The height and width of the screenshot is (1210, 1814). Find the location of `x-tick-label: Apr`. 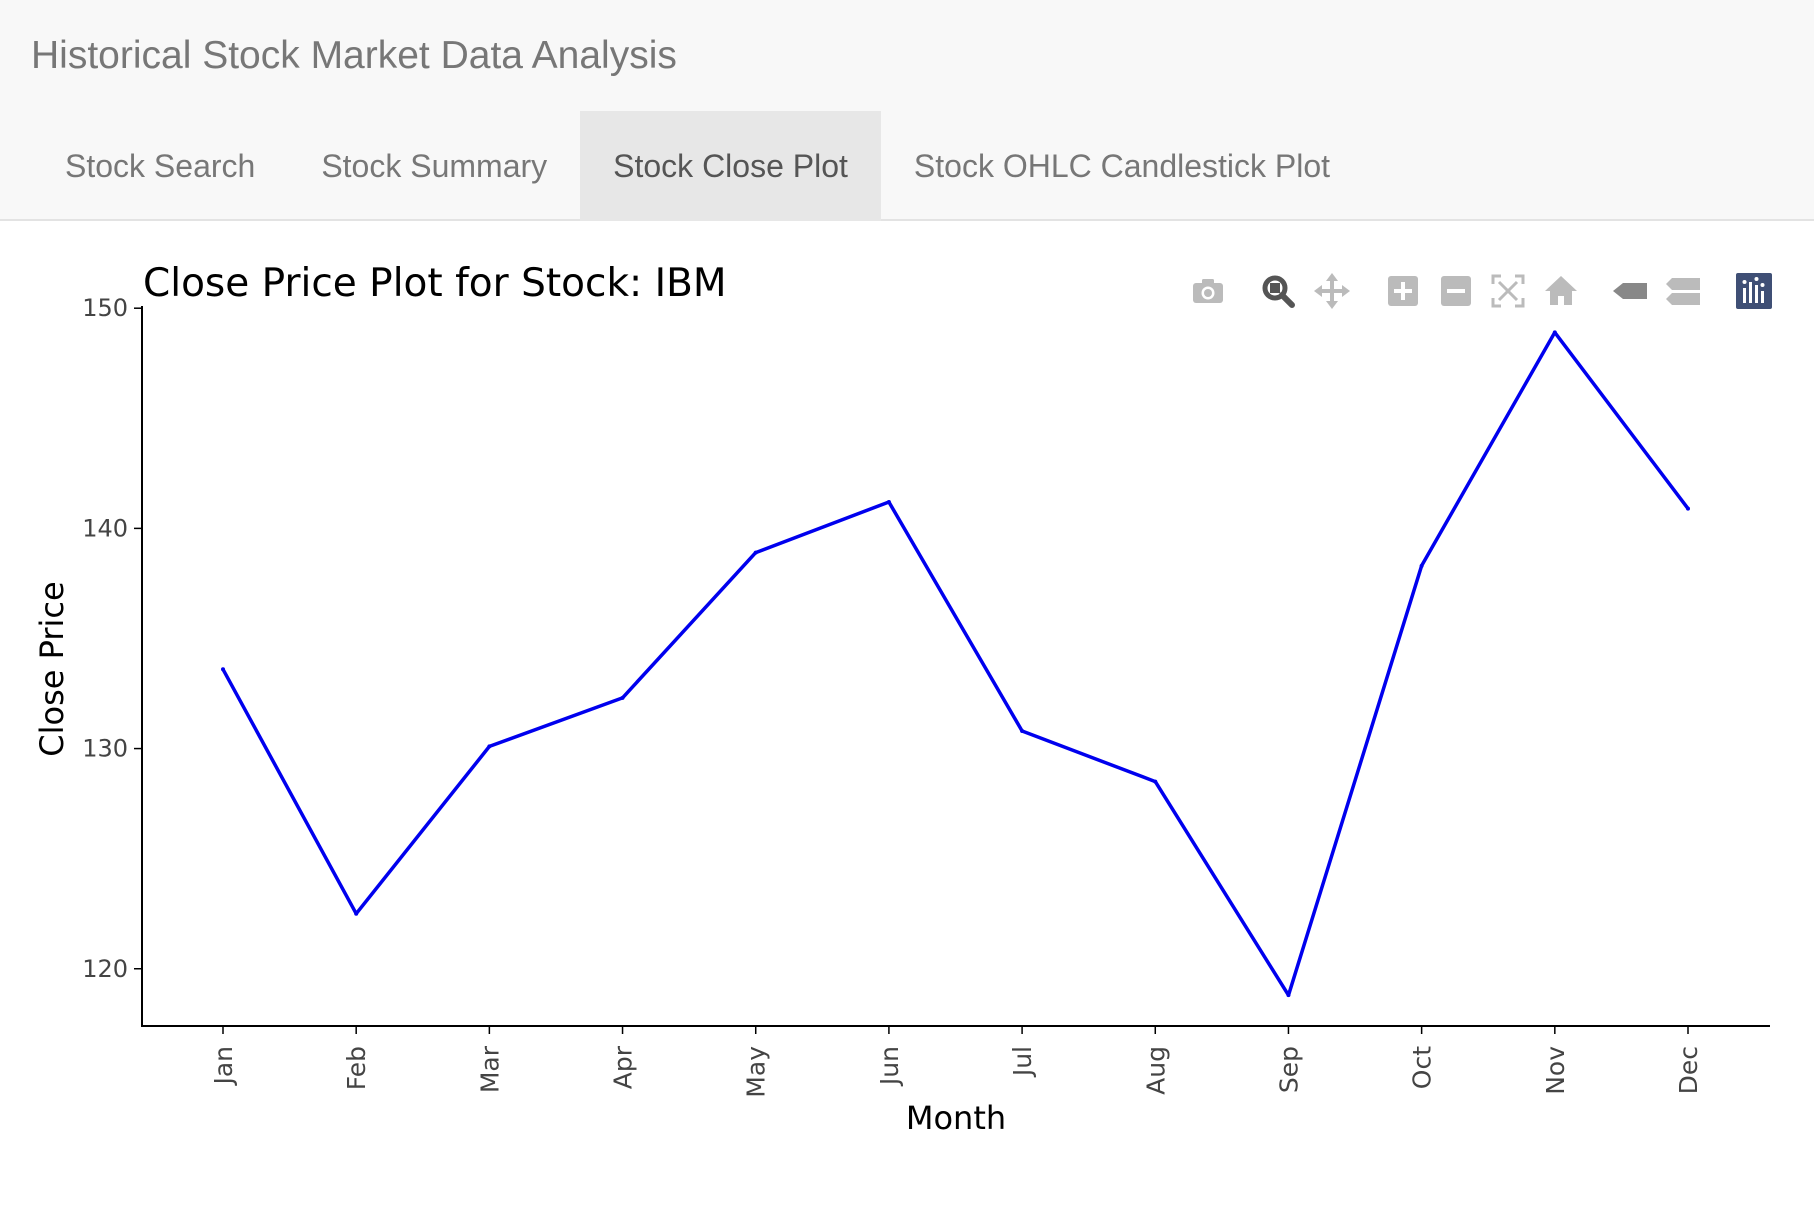

x-tick-label: Apr is located at coordinates (623, 1067).